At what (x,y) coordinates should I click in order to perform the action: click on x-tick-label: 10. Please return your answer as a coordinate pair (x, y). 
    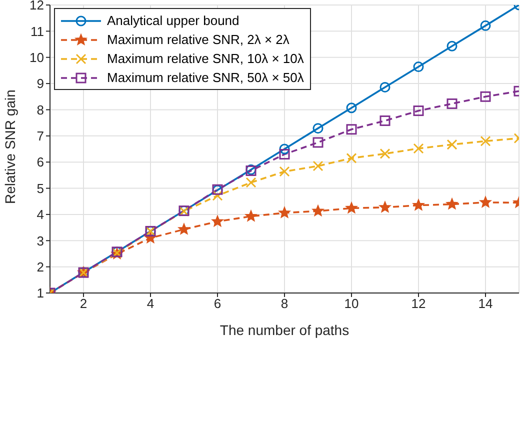
    Looking at the image, I should click on (351, 304).